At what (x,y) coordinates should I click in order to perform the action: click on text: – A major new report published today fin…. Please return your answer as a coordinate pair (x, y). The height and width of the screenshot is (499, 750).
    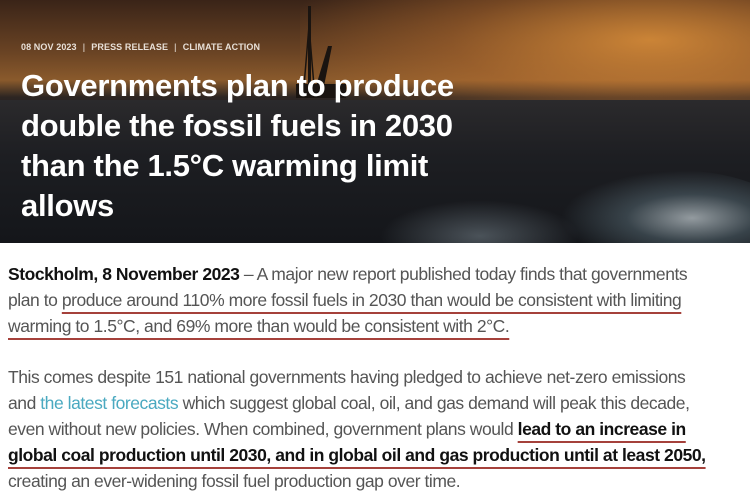
    Looking at the image, I should click on (463, 274).